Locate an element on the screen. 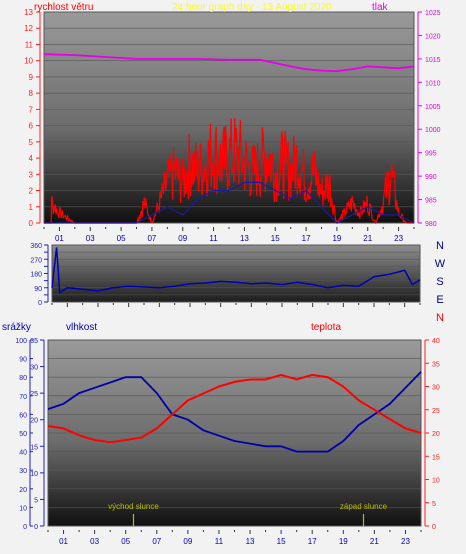 The width and height of the screenshot is (466, 554). wind-low-line is located at coordinates (229, 202).